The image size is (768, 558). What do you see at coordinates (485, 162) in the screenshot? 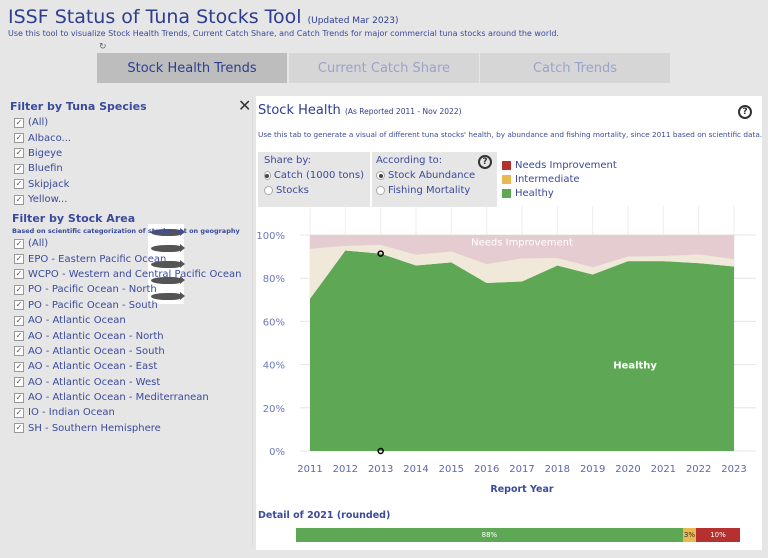
I see `according-to-help-icon: ?` at bounding box center [485, 162].